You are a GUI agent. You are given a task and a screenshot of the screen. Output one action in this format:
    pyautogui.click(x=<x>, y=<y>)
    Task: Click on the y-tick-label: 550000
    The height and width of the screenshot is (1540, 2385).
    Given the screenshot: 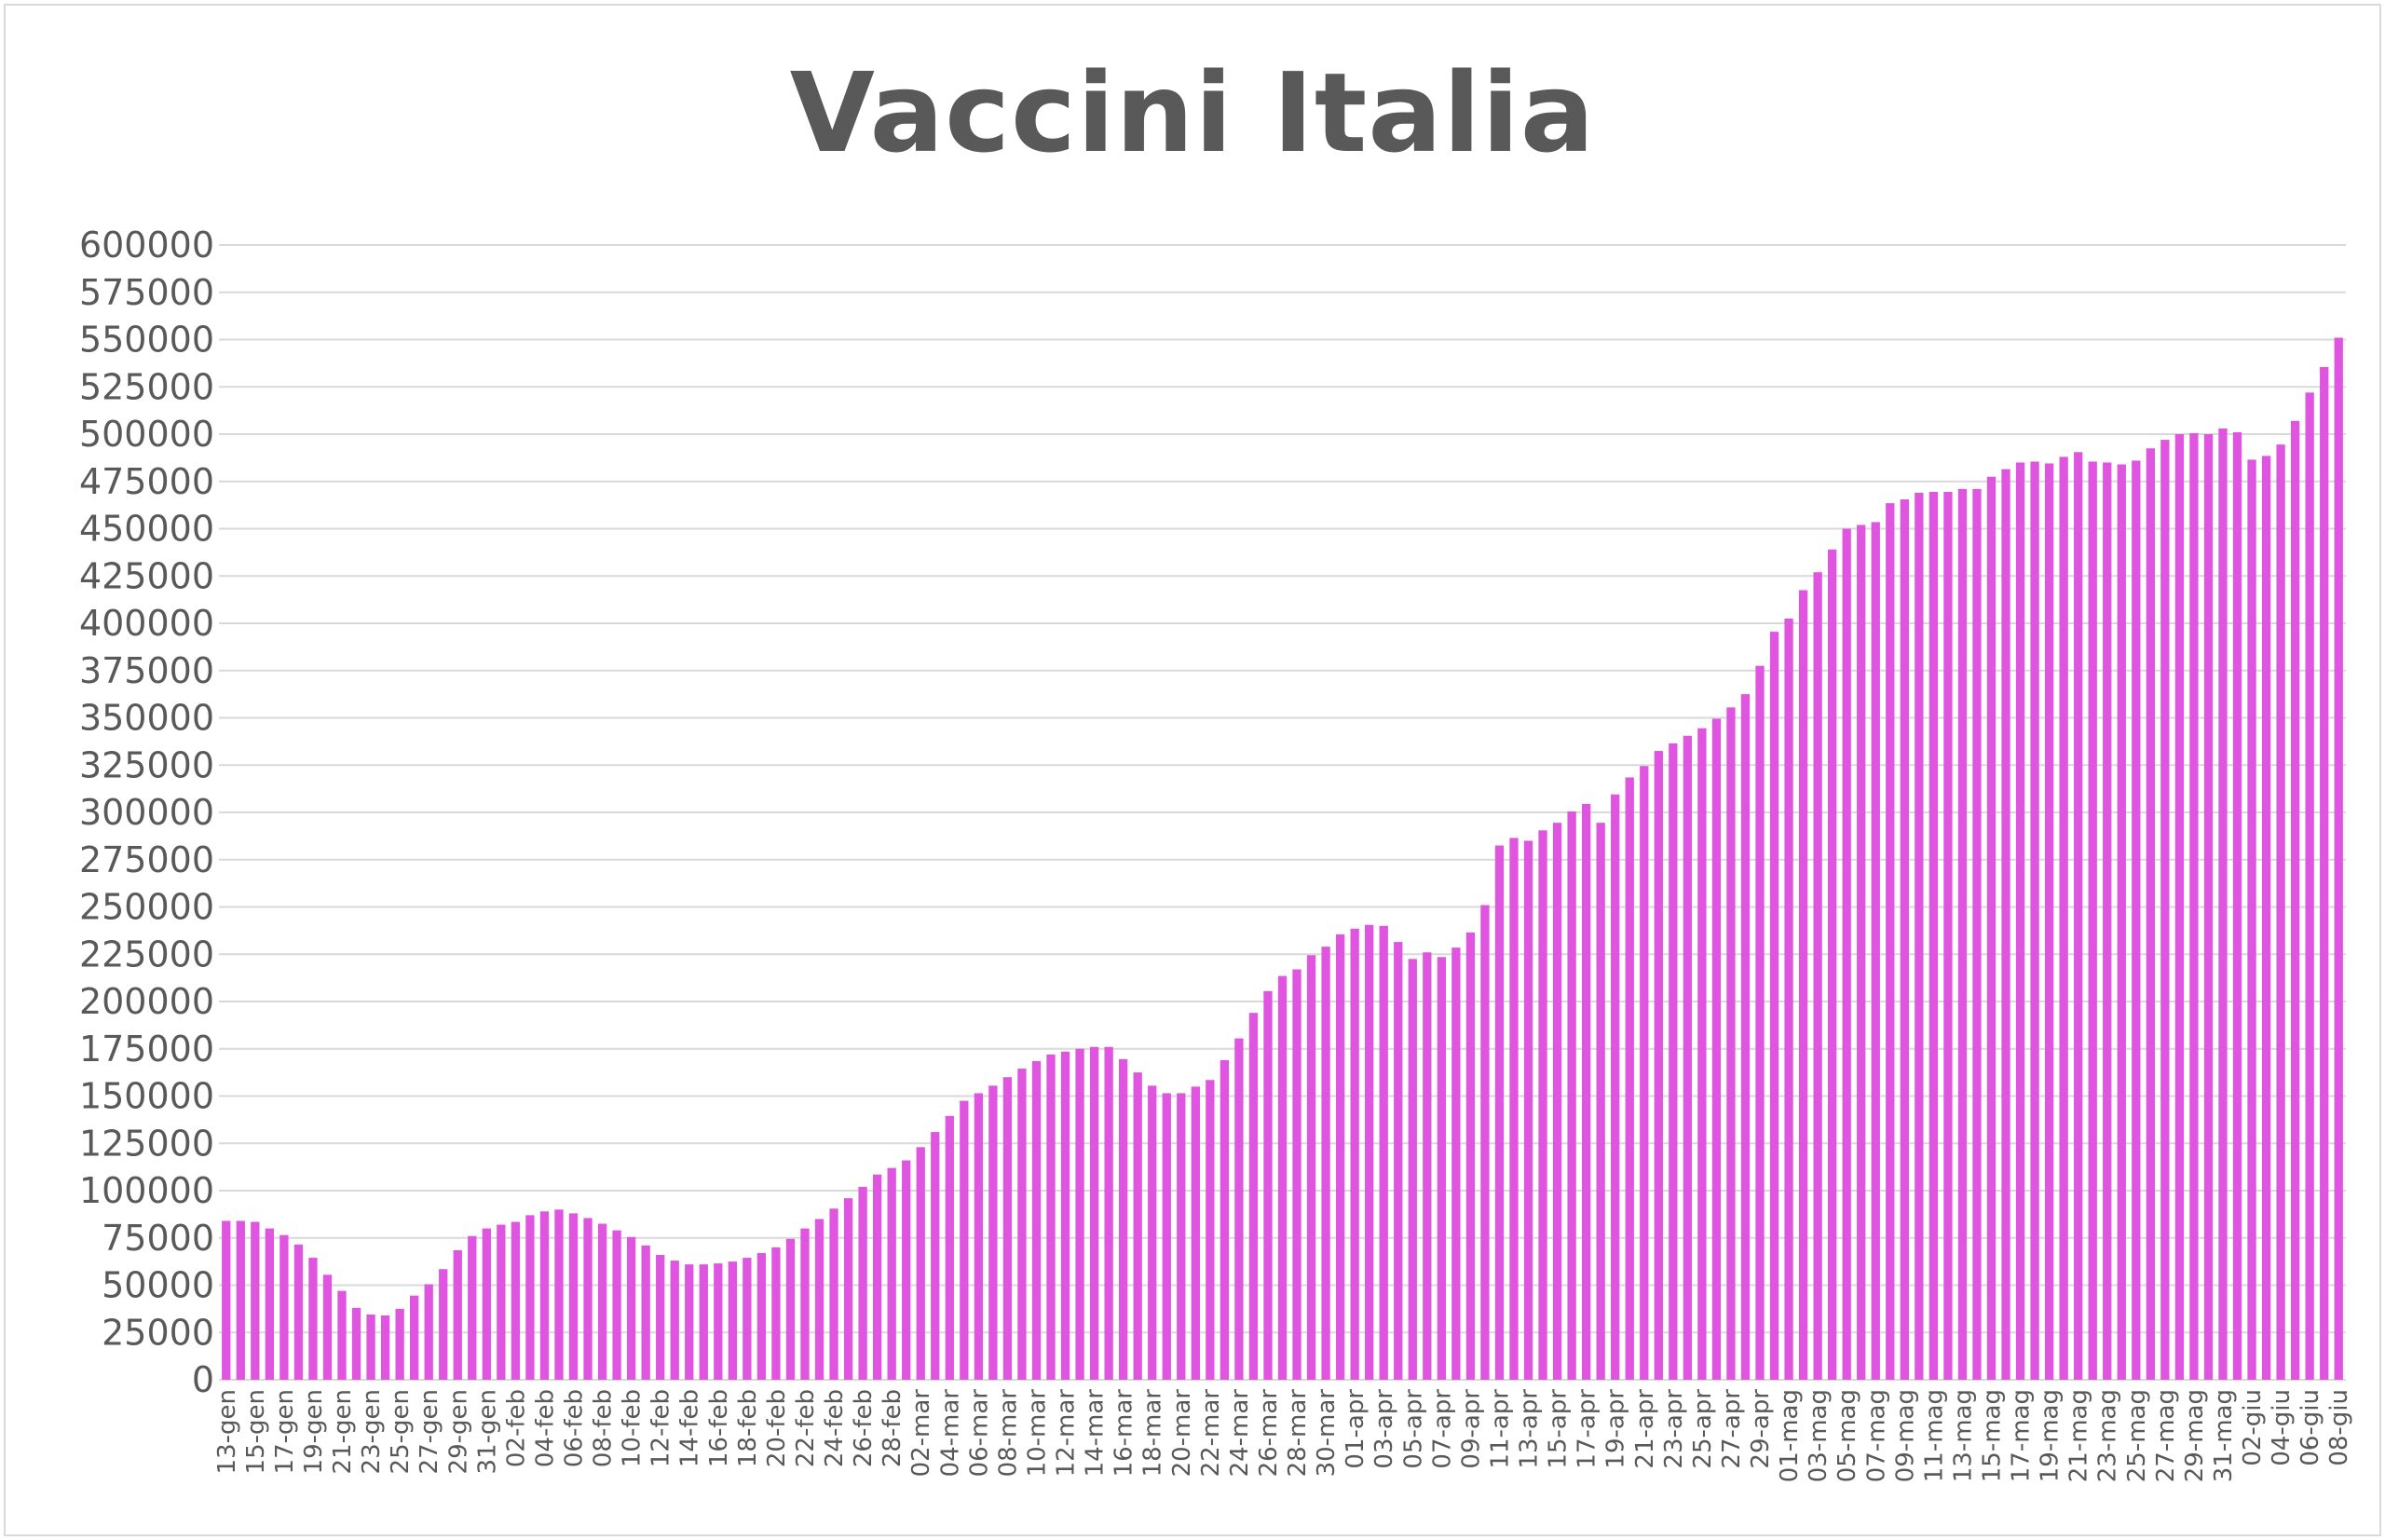 What is the action you would take?
    pyautogui.click(x=146, y=340)
    